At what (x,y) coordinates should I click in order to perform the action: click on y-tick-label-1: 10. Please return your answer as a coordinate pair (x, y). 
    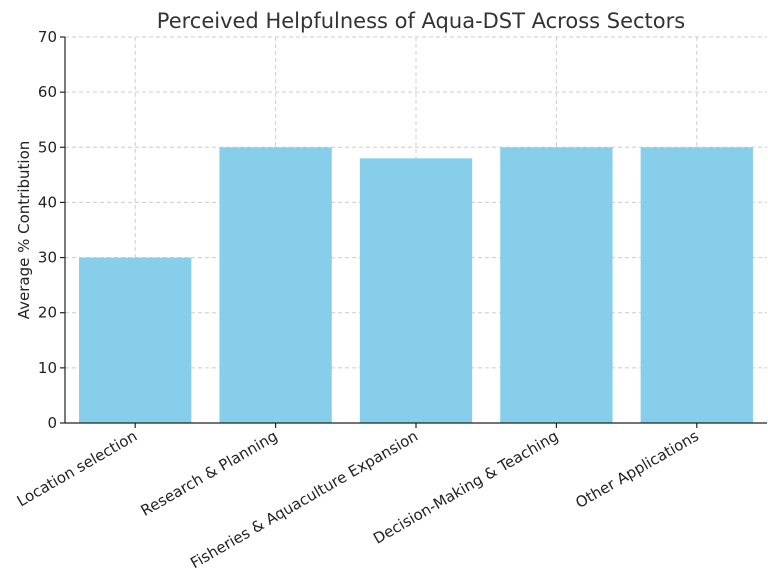
    Looking at the image, I should click on (47, 368).